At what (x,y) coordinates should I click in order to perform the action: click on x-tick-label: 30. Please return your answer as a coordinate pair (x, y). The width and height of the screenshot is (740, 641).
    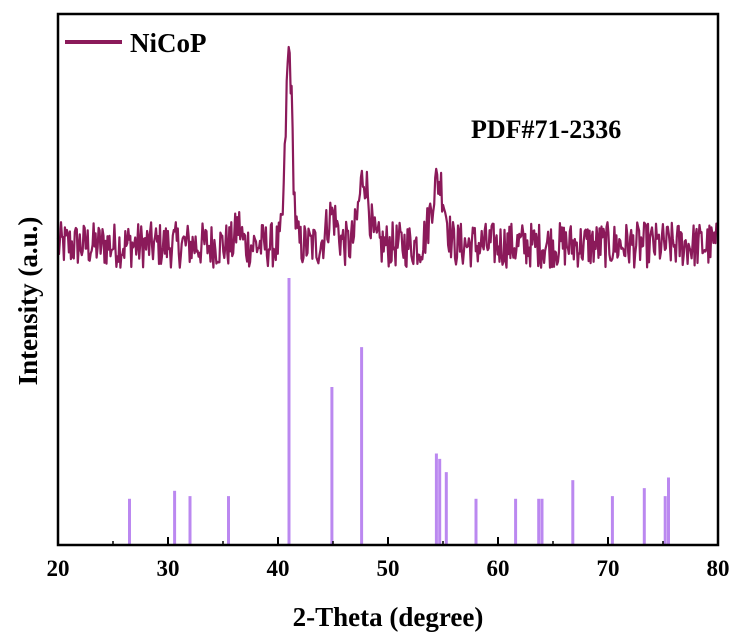
    Looking at the image, I should click on (168, 568).